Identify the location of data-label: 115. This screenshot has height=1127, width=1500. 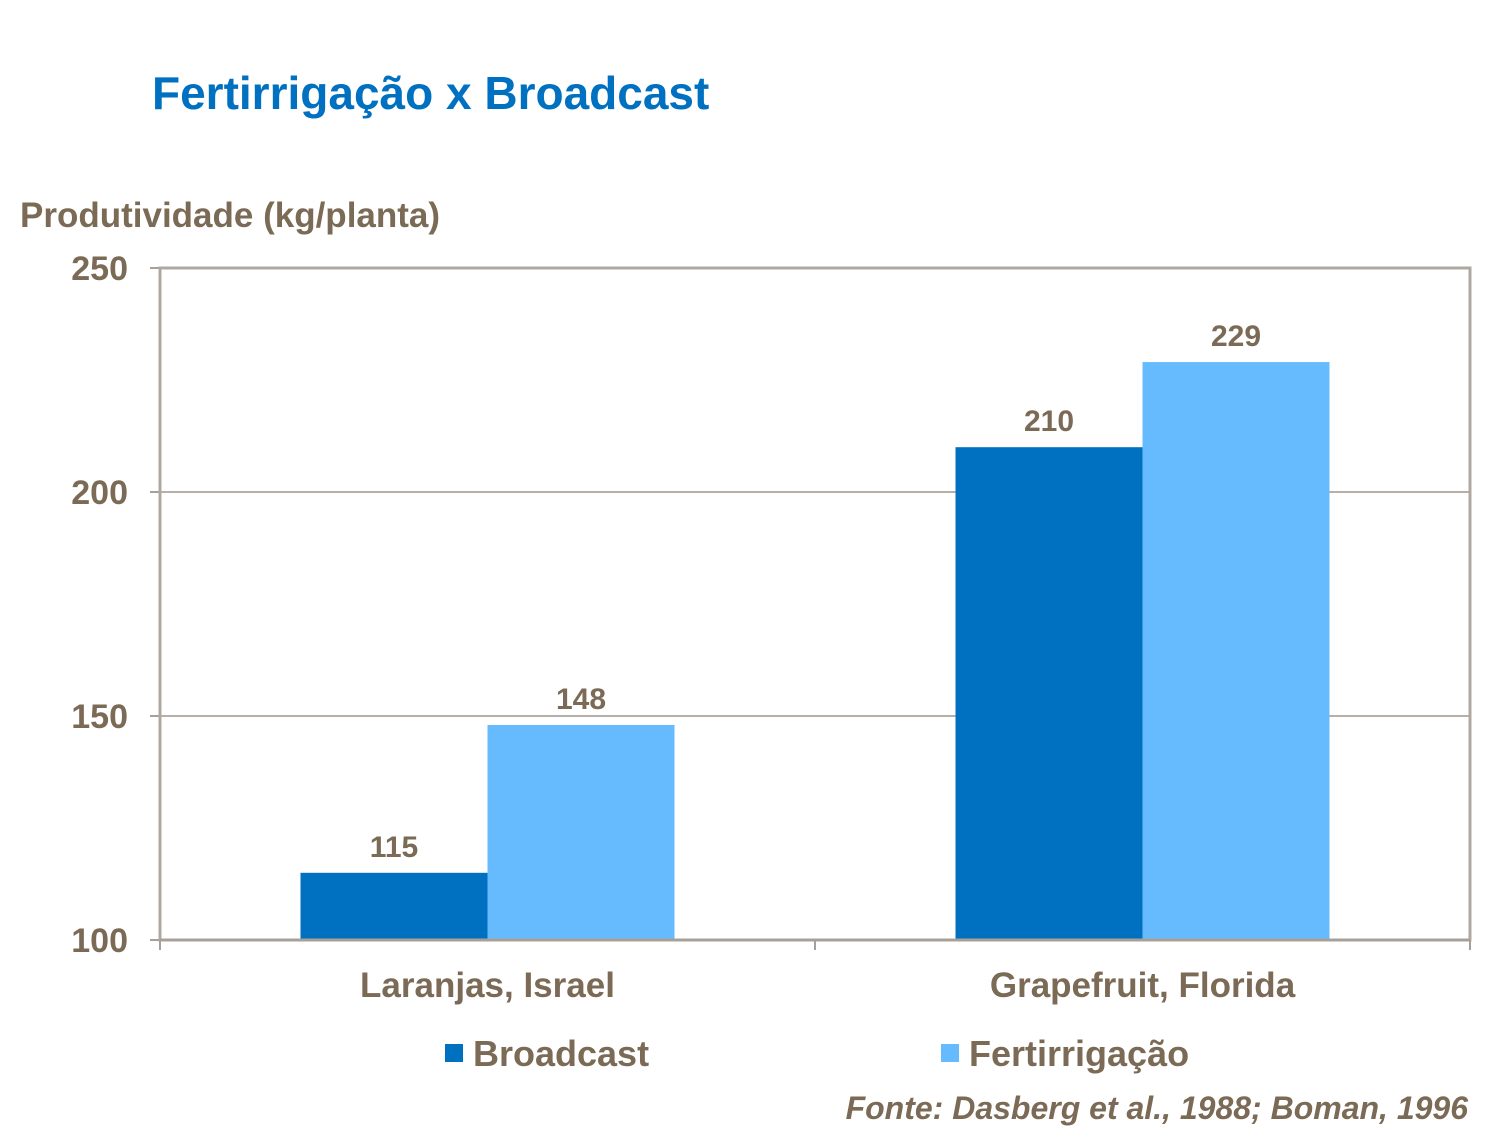
(394, 847).